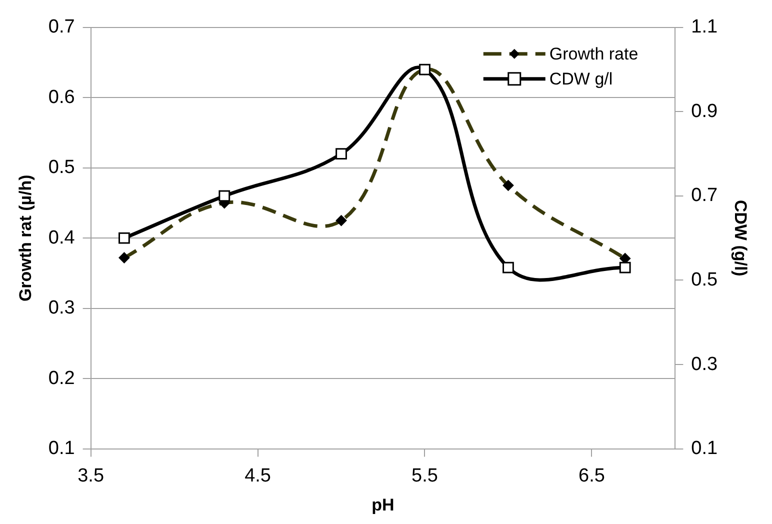 This screenshot has width=772, height=524. Describe the element at coordinates (61, 167) in the screenshot. I see `y-tick-label: 0.5` at that location.